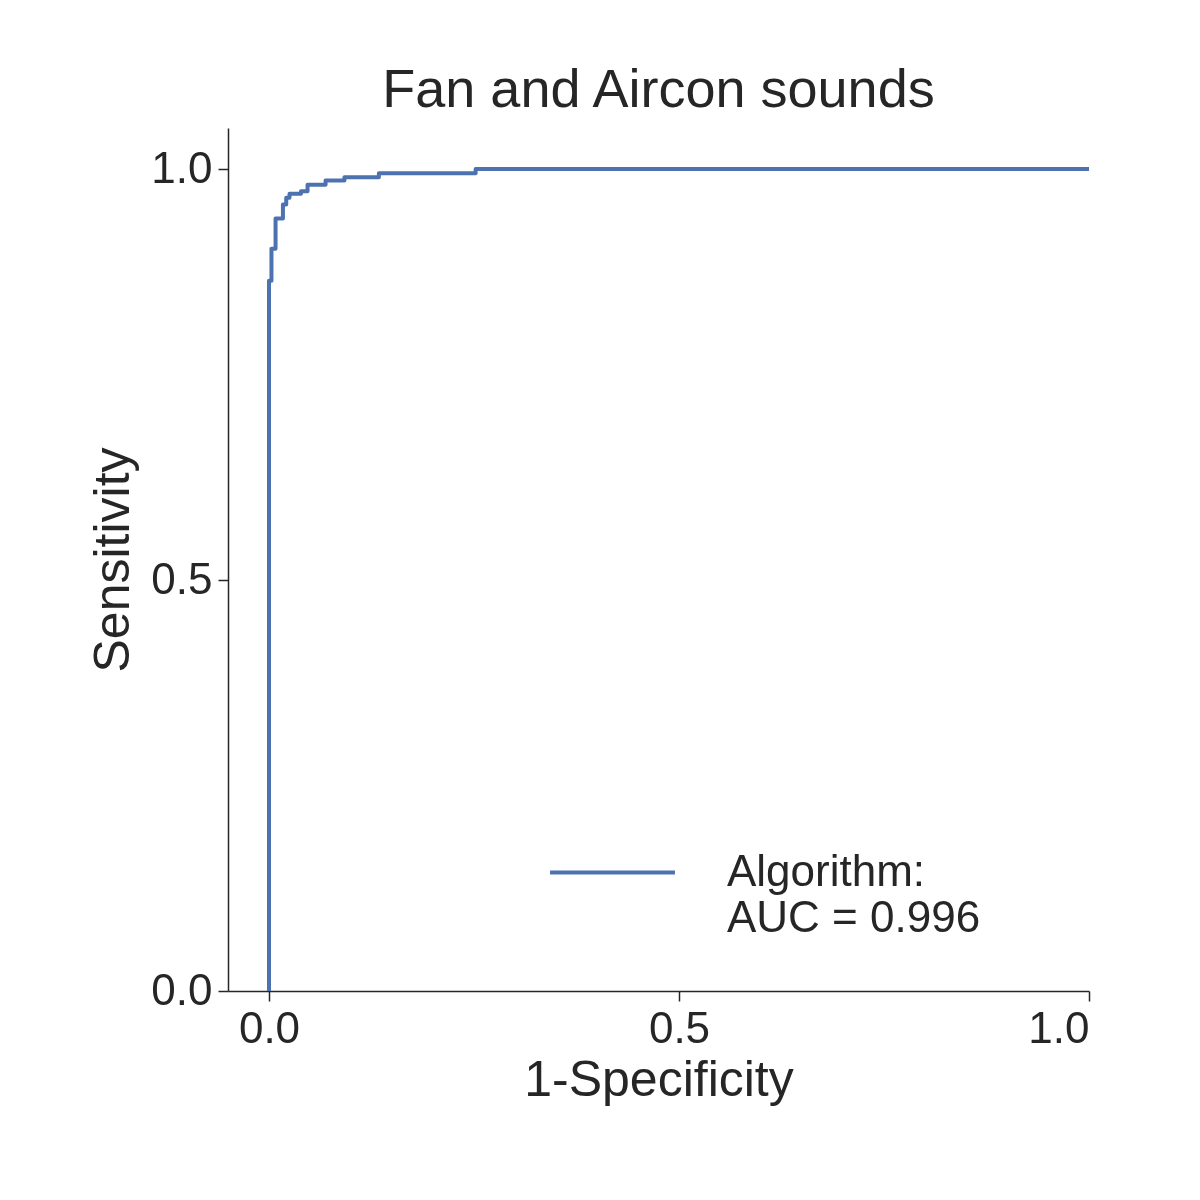 This screenshot has height=1200, width=1200. Describe the element at coordinates (182, 167) in the screenshot. I see `y-tick-label: 1.0` at that location.